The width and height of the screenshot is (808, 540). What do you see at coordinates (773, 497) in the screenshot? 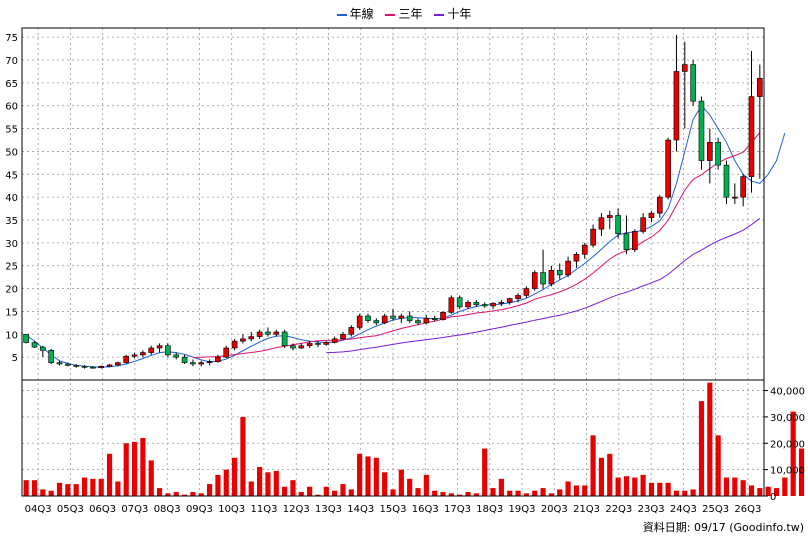
I see `volume-tick-label: 0` at bounding box center [773, 497].